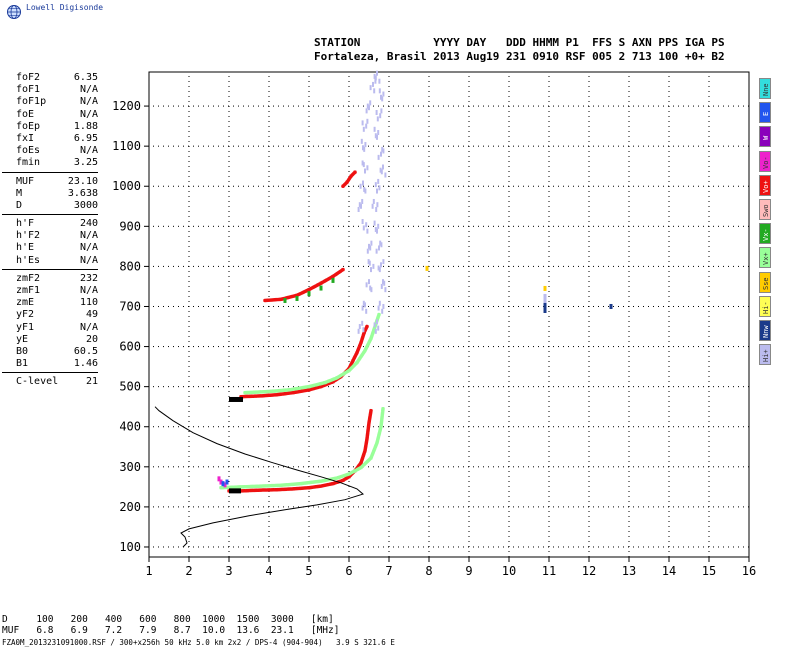  What do you see at coordinates (629, 571) in the screenshot?
I see `x-tick-label: 13` at bounding box center [629, 571].